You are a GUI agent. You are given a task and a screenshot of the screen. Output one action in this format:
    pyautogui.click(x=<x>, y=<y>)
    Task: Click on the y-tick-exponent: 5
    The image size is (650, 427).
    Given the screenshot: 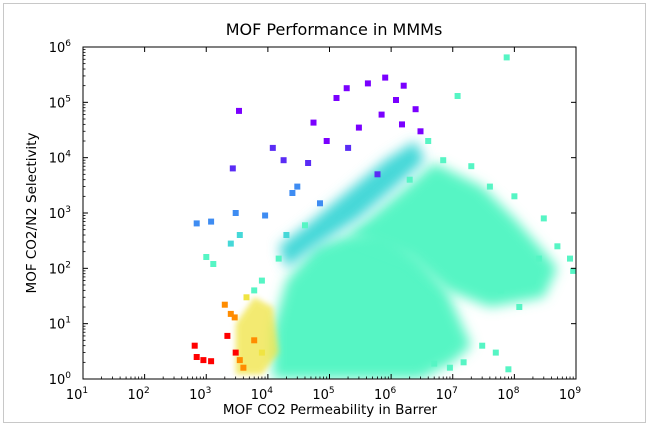 What is the action you would take?
    pyautogui.click(x=68, y=99)
    